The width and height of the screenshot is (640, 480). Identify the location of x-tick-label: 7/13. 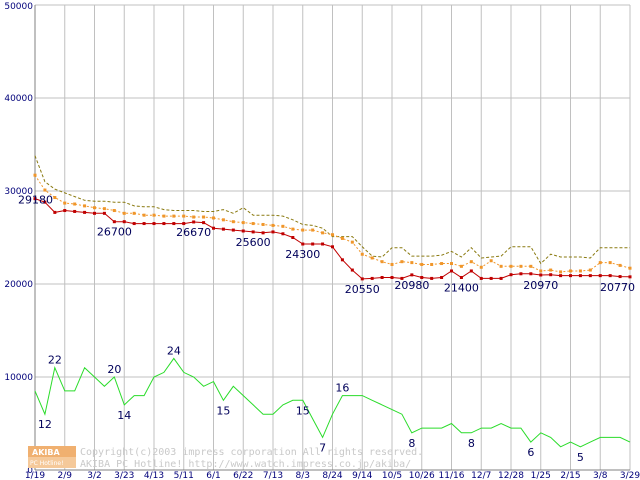
(273, 475).